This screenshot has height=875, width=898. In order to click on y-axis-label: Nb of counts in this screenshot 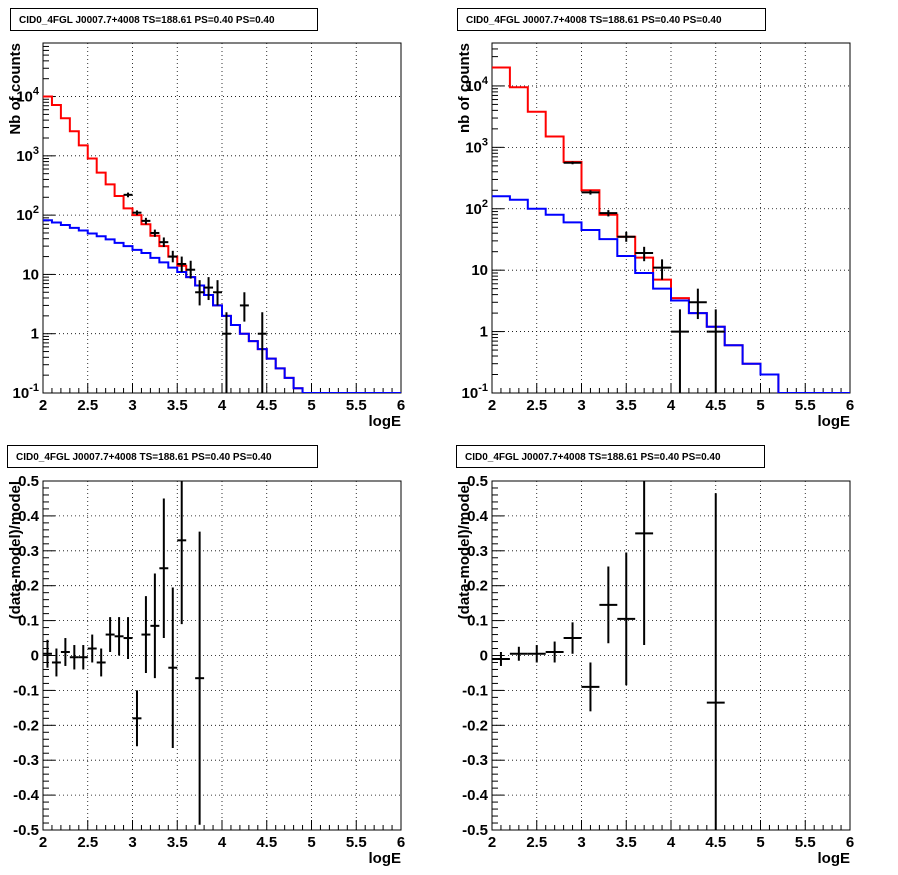, I will do `click(15, 89)`.